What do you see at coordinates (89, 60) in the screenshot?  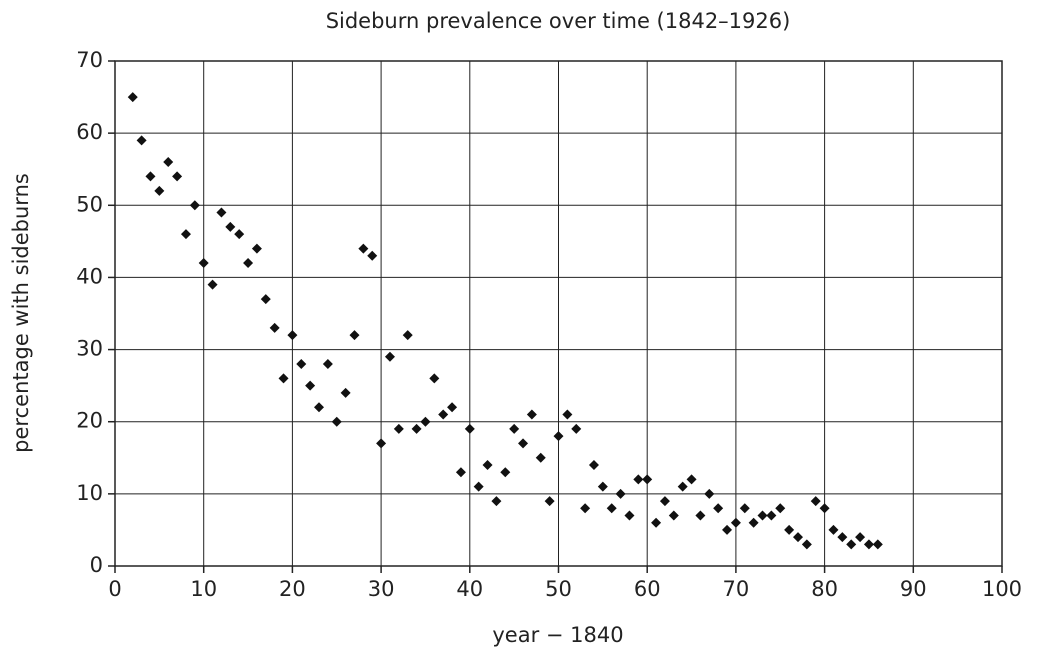 I see `y-tick-label: 70` at bounding box center [89, 60].